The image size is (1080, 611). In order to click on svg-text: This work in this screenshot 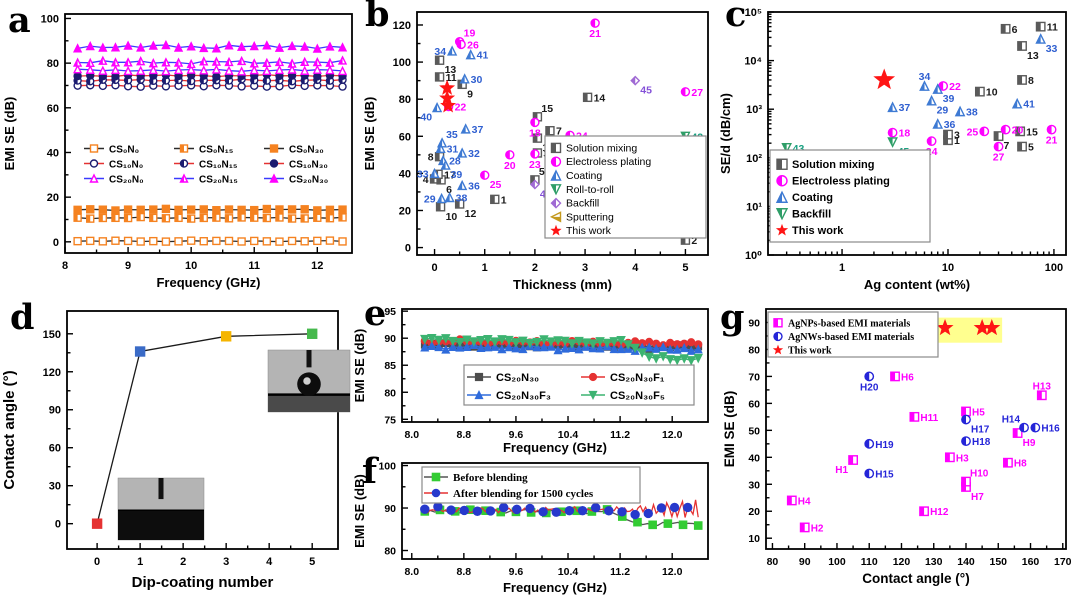, I will do `click(818, 231)`.